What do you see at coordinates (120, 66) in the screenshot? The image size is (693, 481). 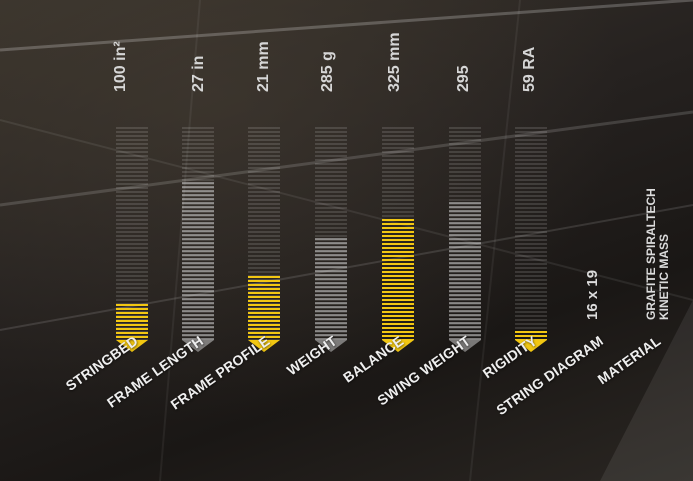 I see `stringbed-value: 100 in²` at bounding box center [120, 66].